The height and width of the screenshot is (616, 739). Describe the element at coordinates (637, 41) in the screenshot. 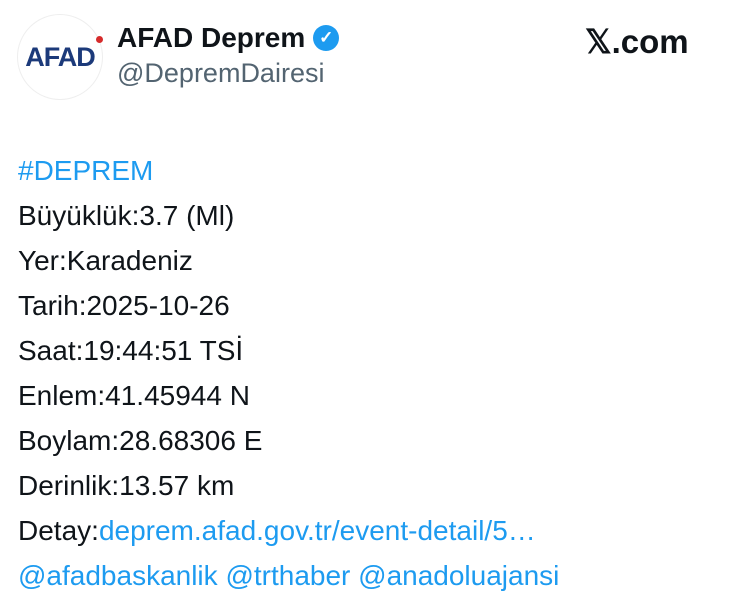

I see `x-logo: 𝕏.com` at that location.